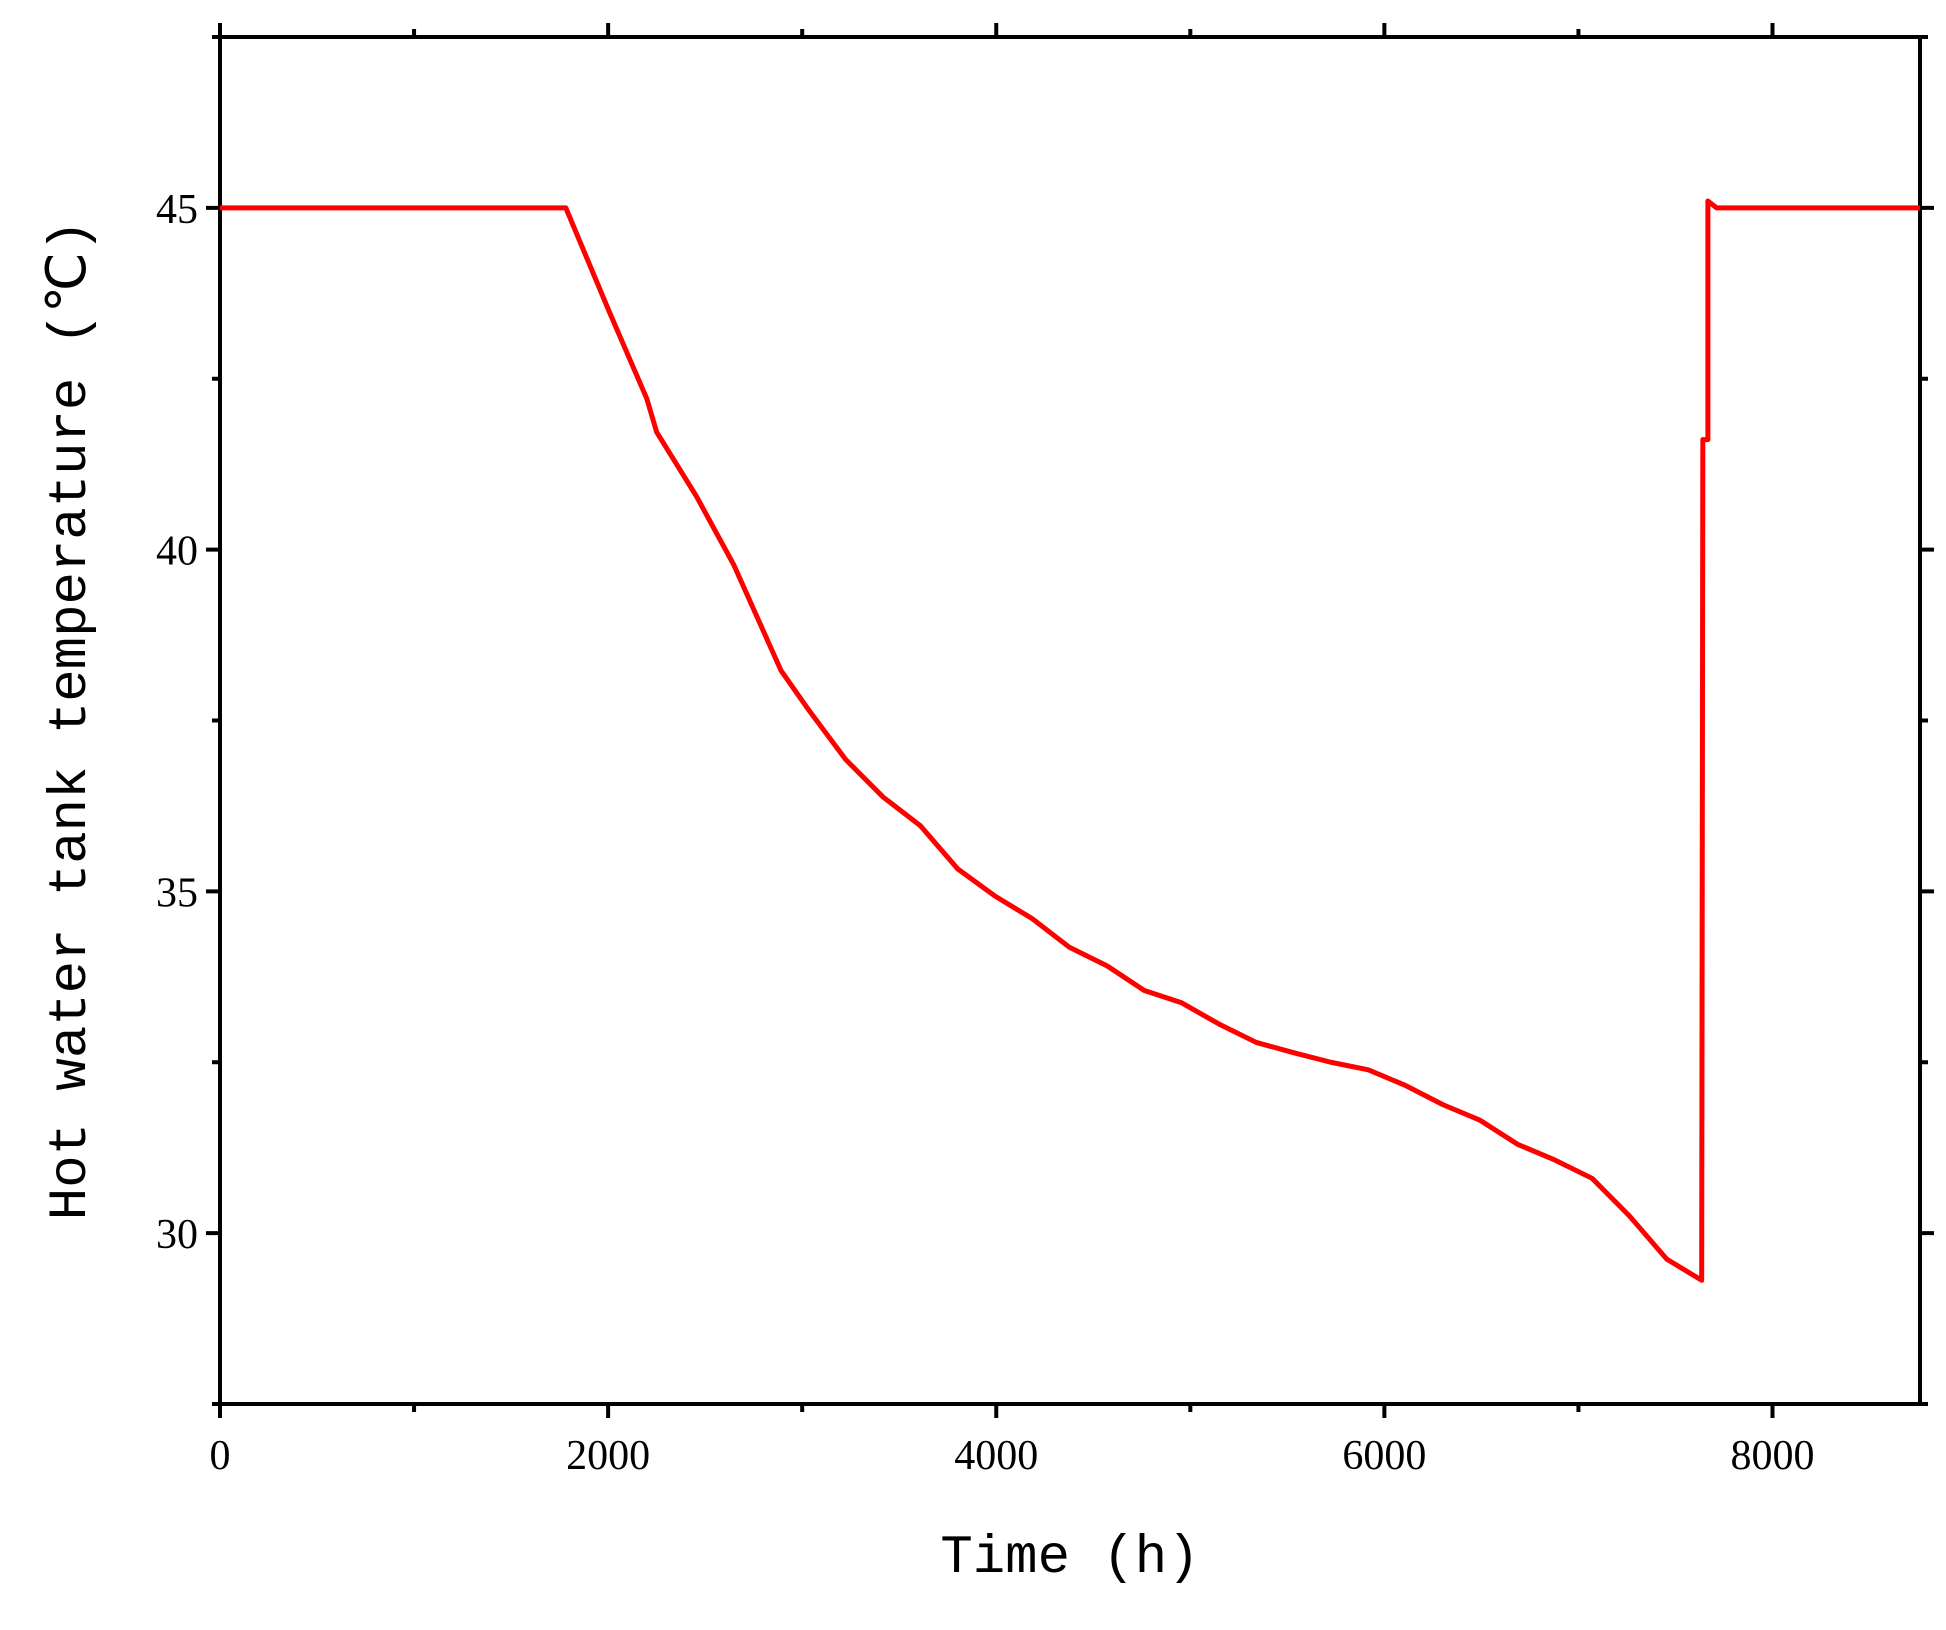 Image resolution: width=1946 pixels, height=1630 pixels. I want to click on x-tick-label: 0, so click(220, 1456).